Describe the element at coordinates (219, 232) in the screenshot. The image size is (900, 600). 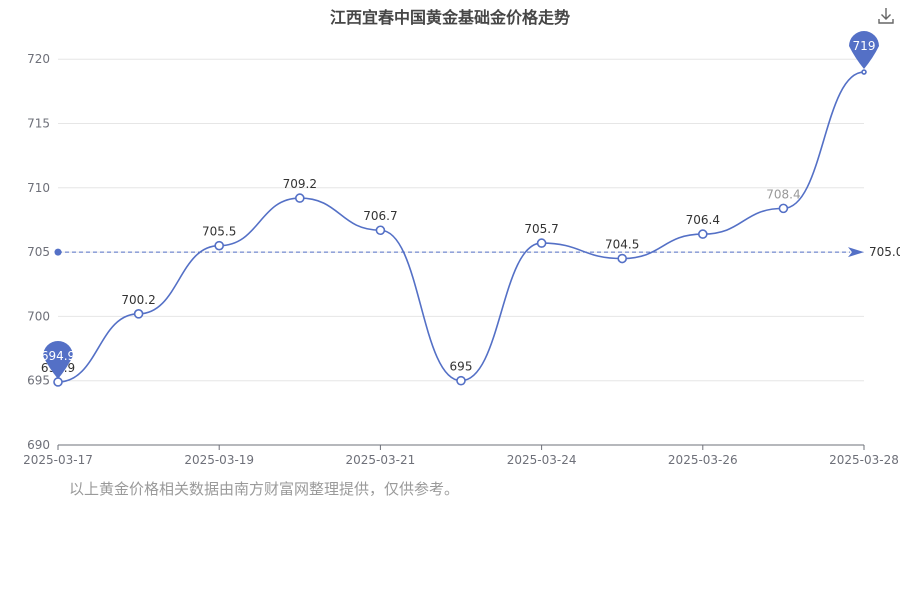
I see `data-label: 705.5` at that location.